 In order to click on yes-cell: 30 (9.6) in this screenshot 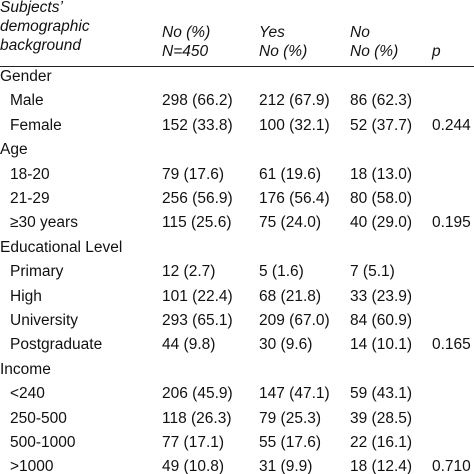, I will do `click(286, 345)`.